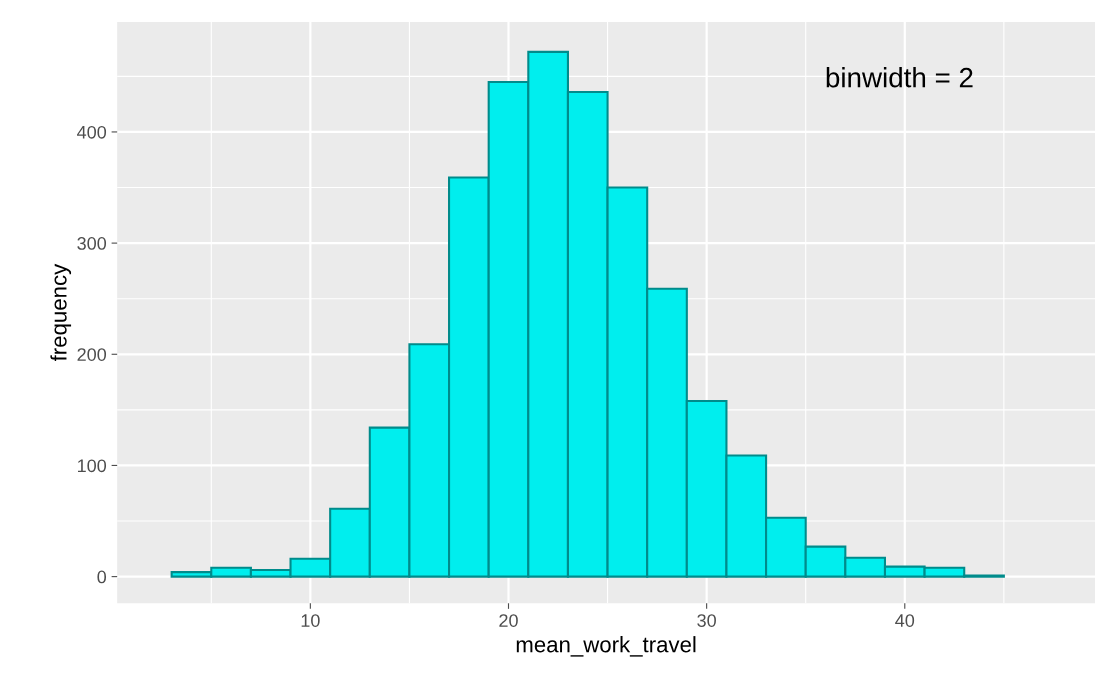 This screenshot has width=1095, height=684. What do you see at coordinates (310, 620) in the screenshot?
I see `x-tick-label: 10` at bounding box center [310, 620].